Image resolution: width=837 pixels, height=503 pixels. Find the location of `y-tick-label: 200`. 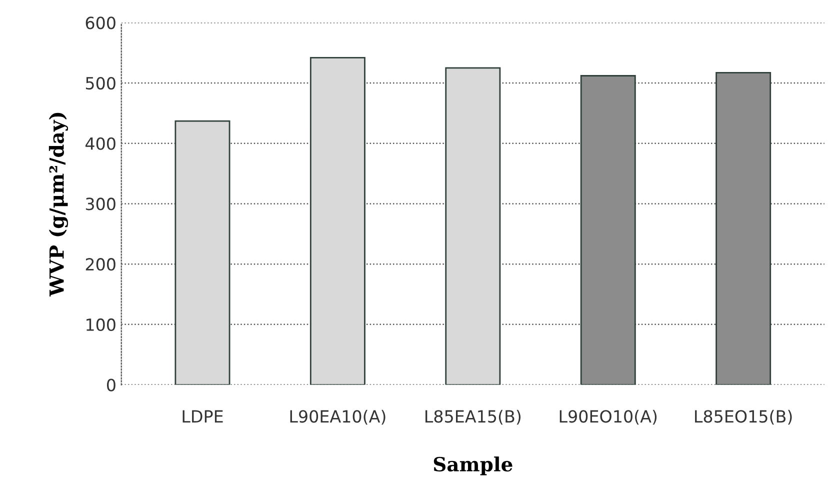

y-tick-label: 200 is located at coordinates (101, 264).